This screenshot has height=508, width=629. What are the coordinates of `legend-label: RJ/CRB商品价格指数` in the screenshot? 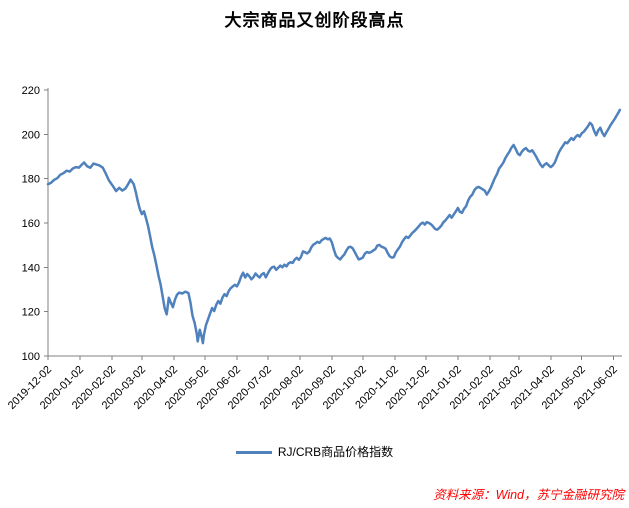 It's located at (335, 452).